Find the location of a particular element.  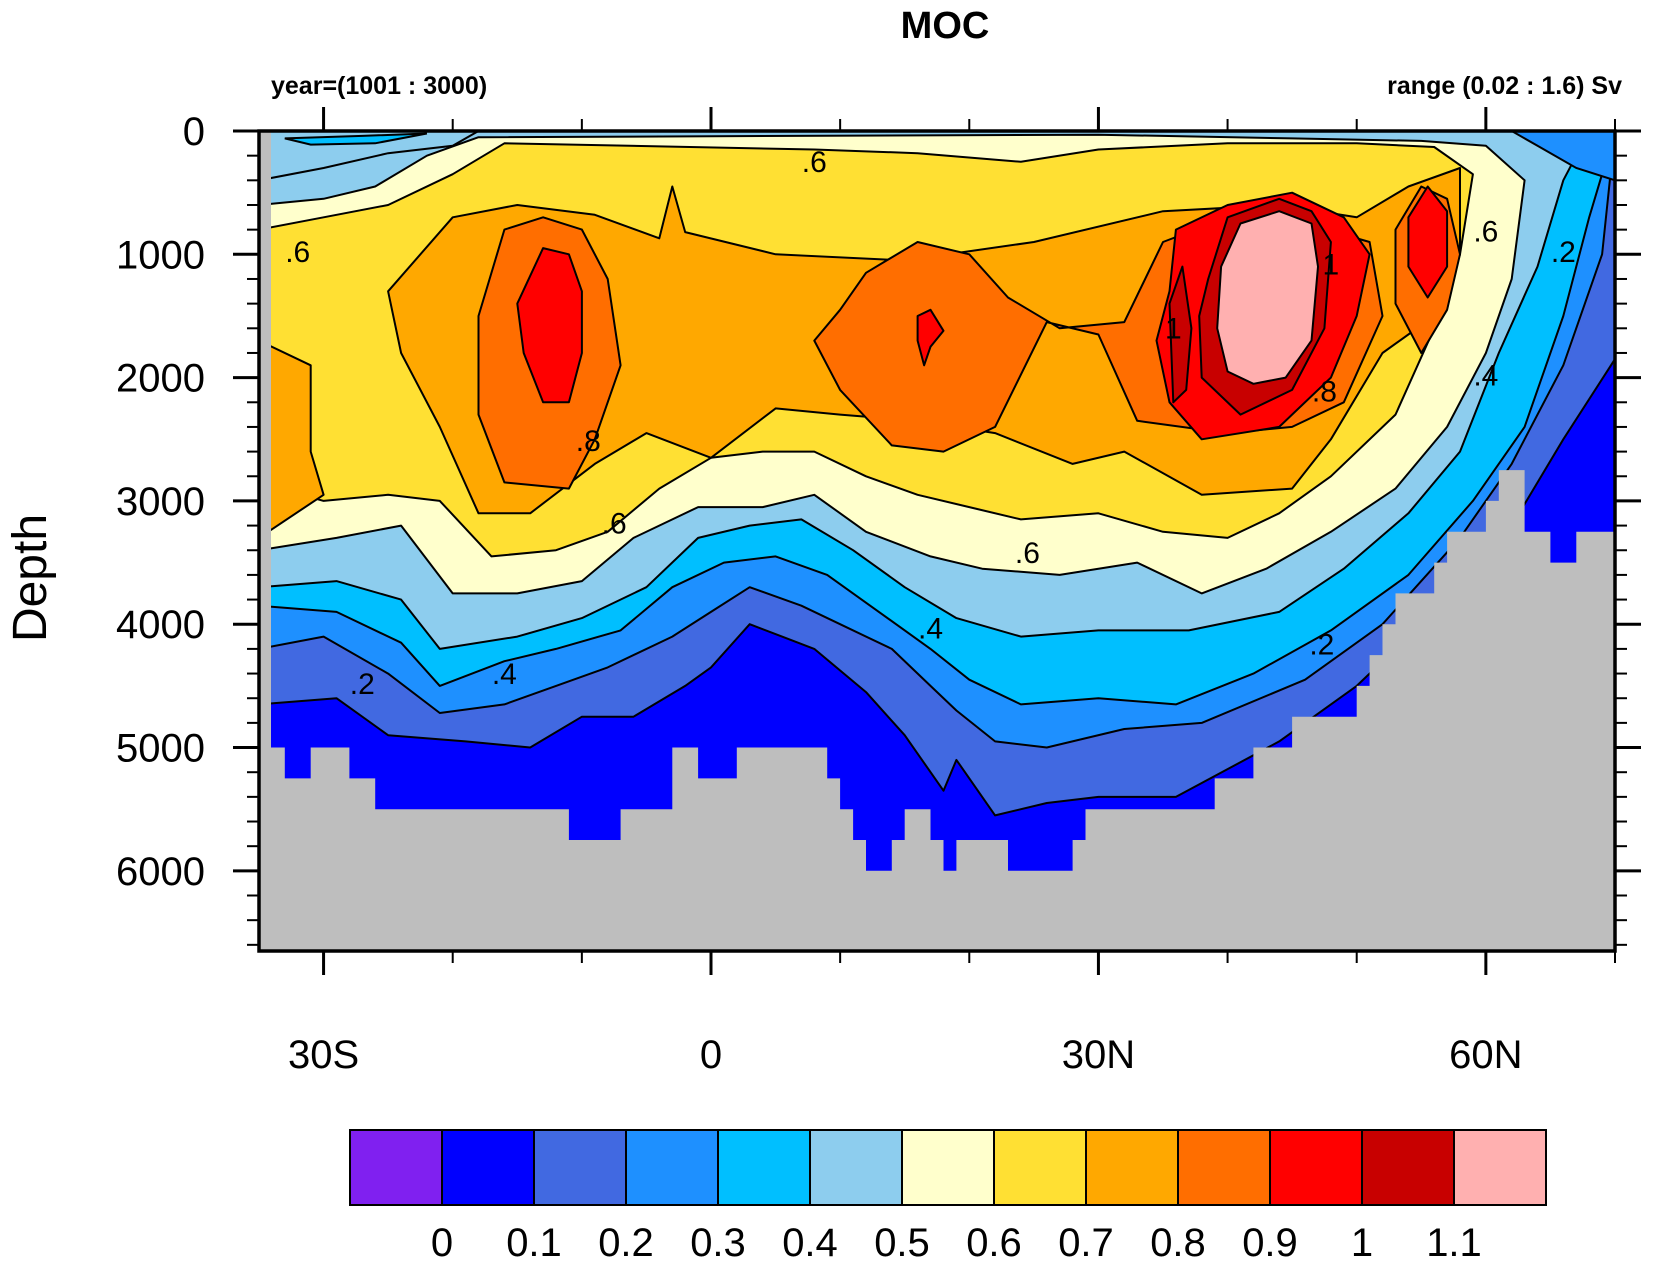

y-tick-label: 5000 is located at coordinates (160, 749).